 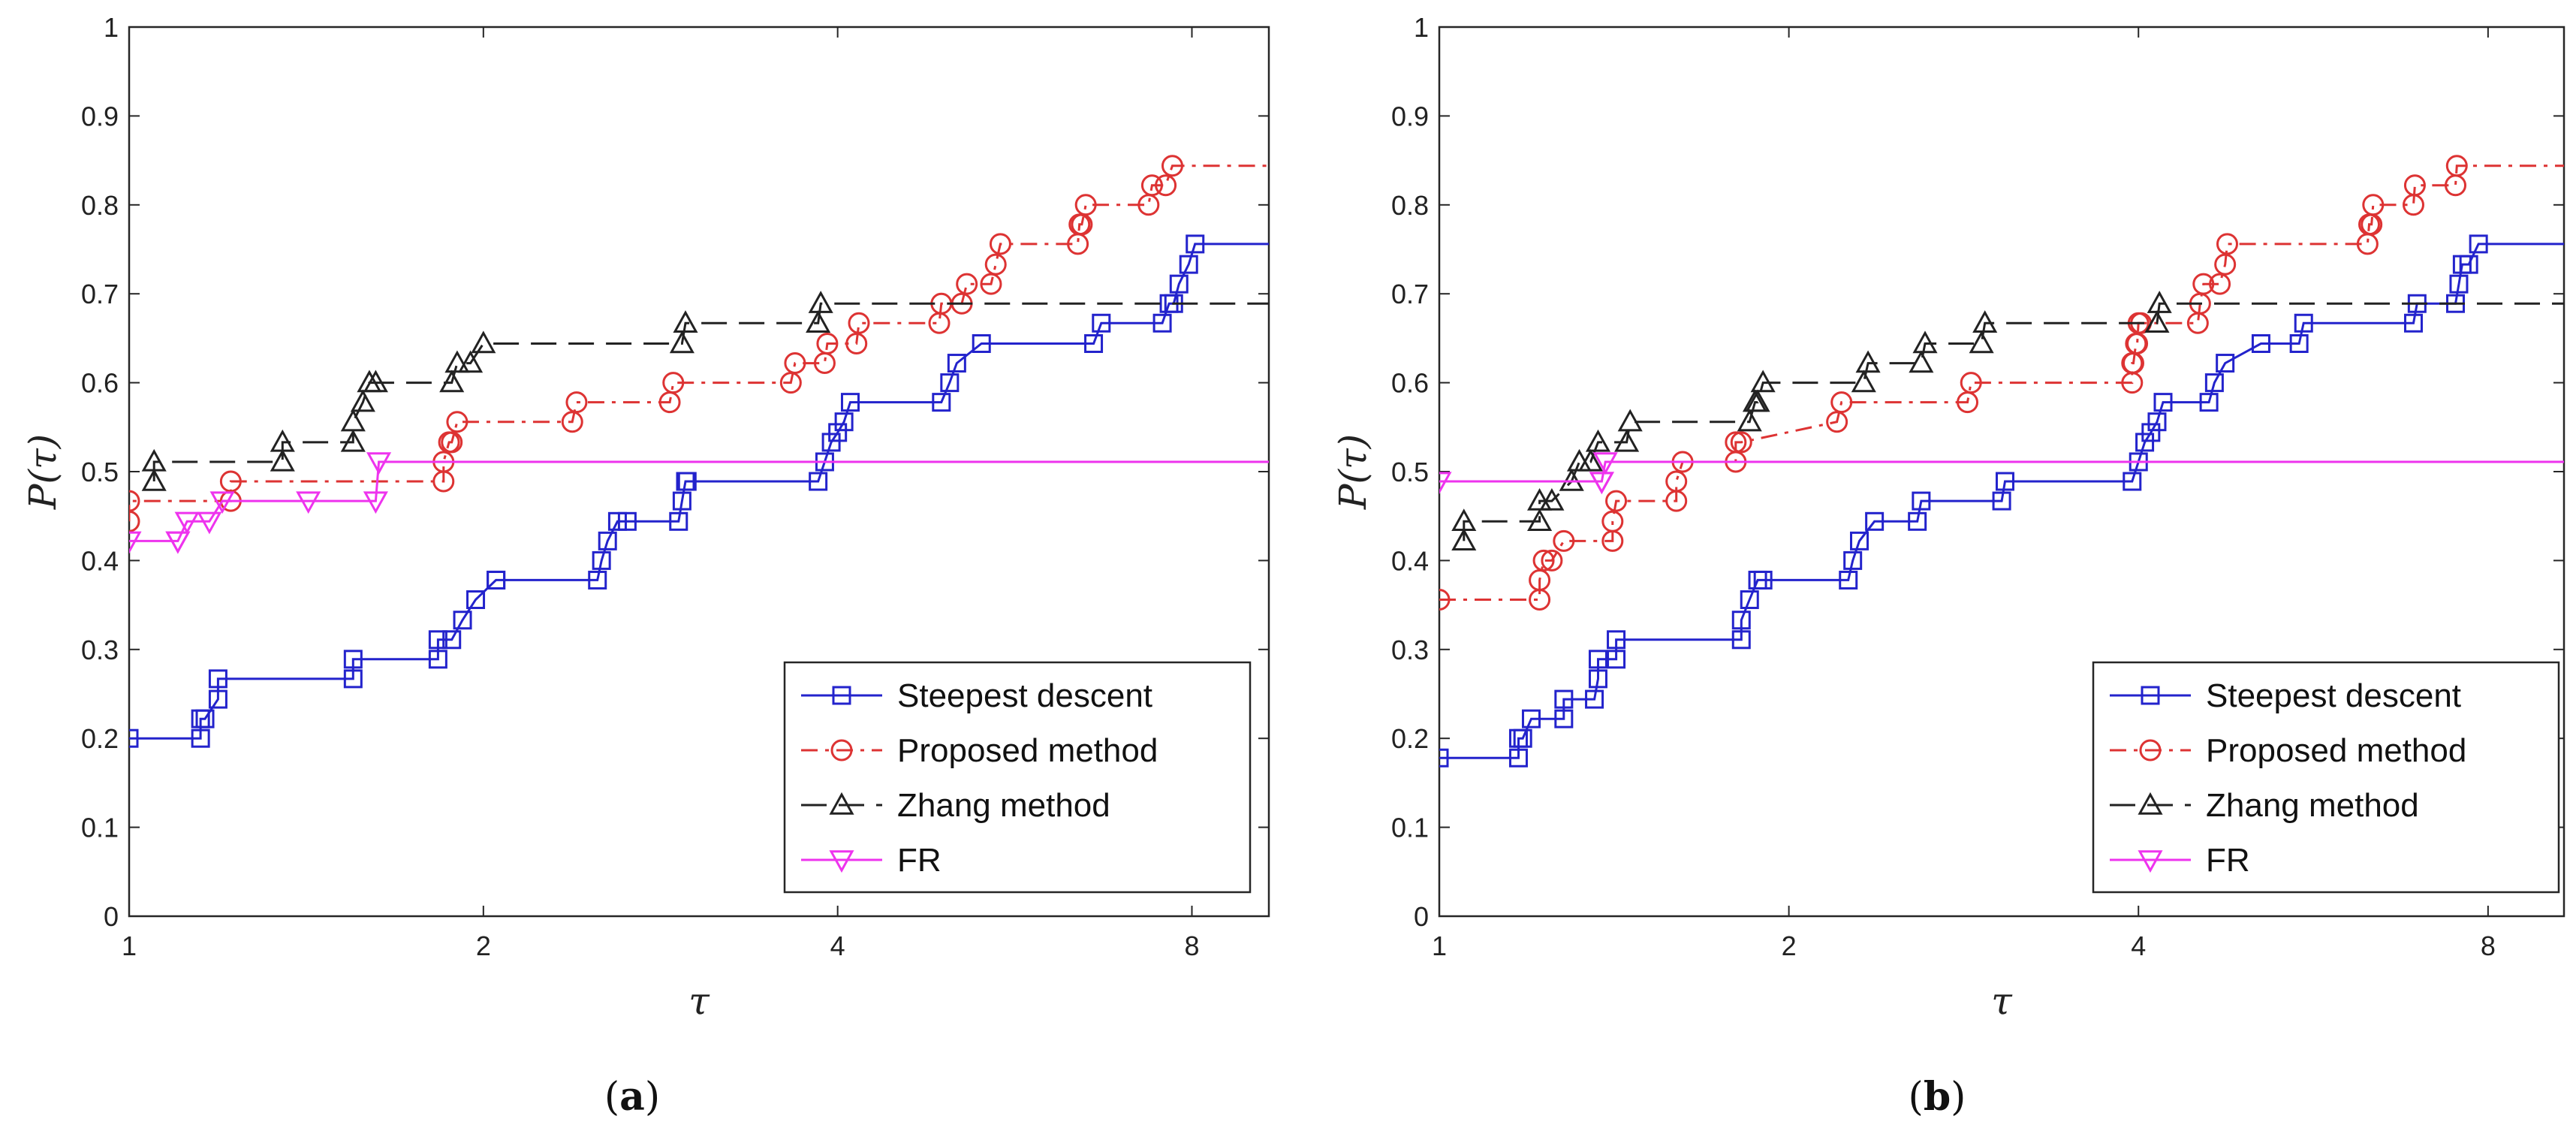 What do you see at coordinates (2014, 421) in the screenshot?
I see `series-line-zhang-method` at bounding box center [2014, 421].